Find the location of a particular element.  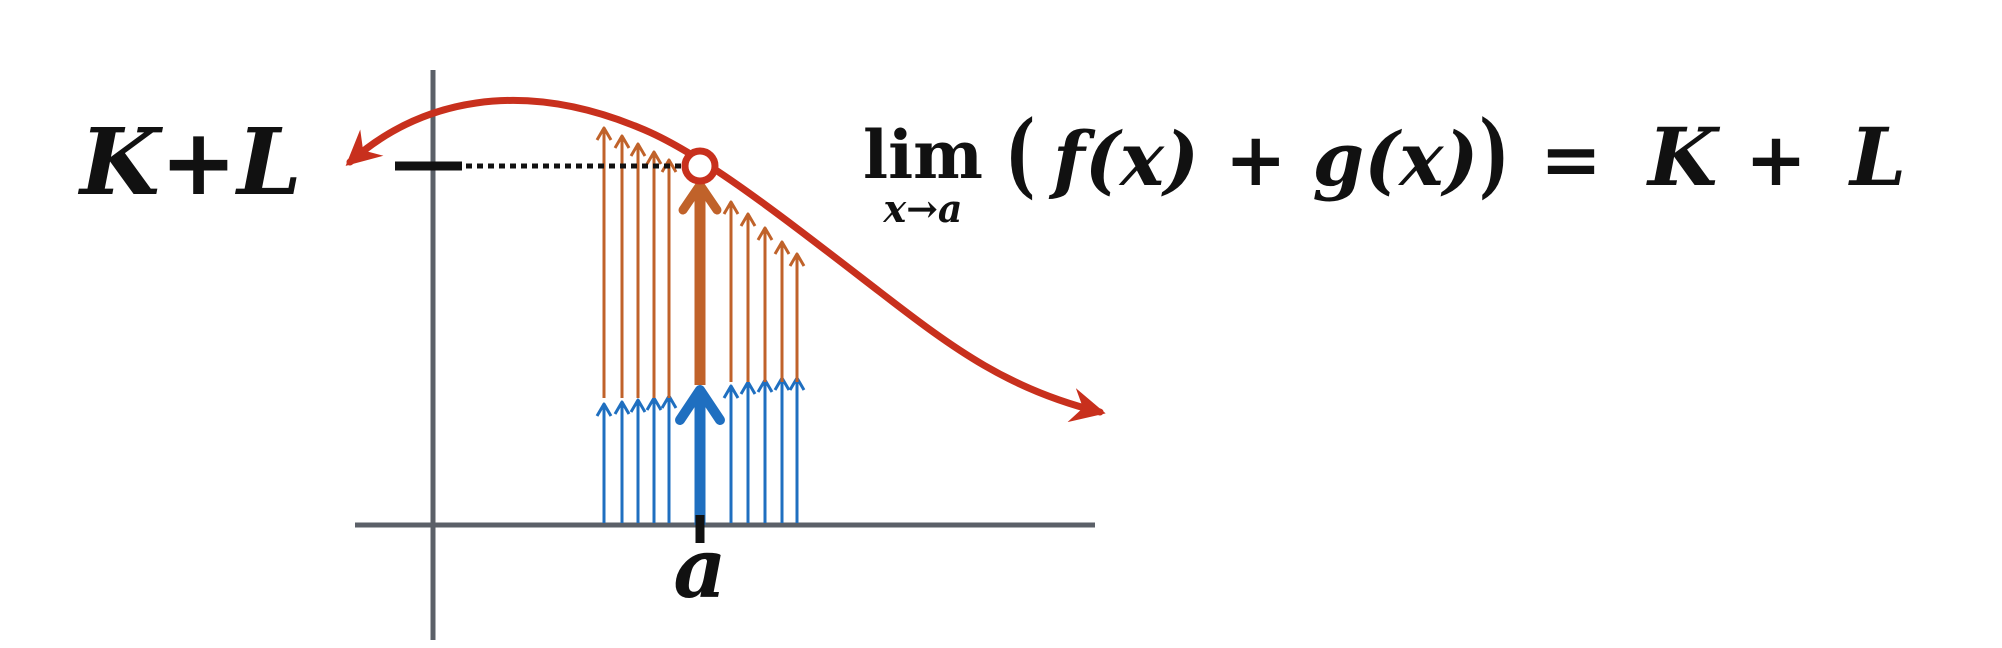

formula-l: L is located at coordinates (1877, 157).